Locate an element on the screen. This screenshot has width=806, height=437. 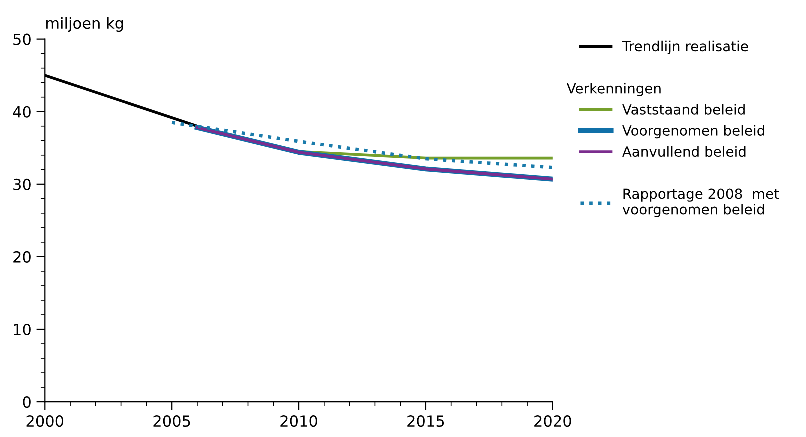
x-tick-label: 2015 is located at coordinates (426, 422).